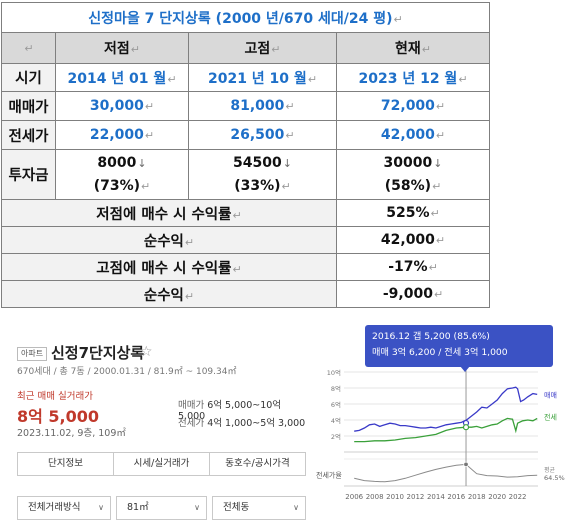 Image resolution: width=574 pixels, height=532 pixels. Describe the element at coordinates (191, 405) in the screenshot. I see `sale-range-key: 매매가` at that location.